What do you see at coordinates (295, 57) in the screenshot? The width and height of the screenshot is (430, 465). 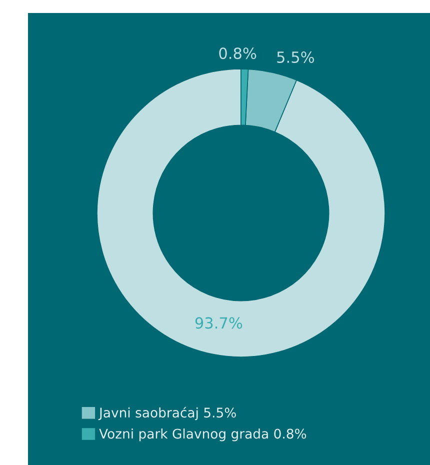 I see `data-label: 5.5%` at bounding box center [295, 57].